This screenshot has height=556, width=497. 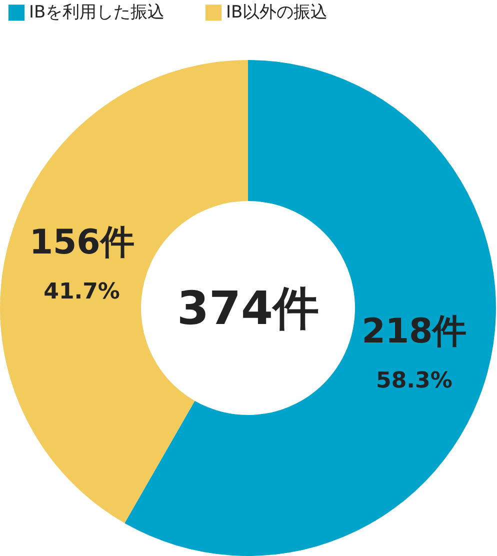 What do you see at coordinates (414, 331) in the screenshot?
I see `data-label: 218件` at bounding box center [414, 331].